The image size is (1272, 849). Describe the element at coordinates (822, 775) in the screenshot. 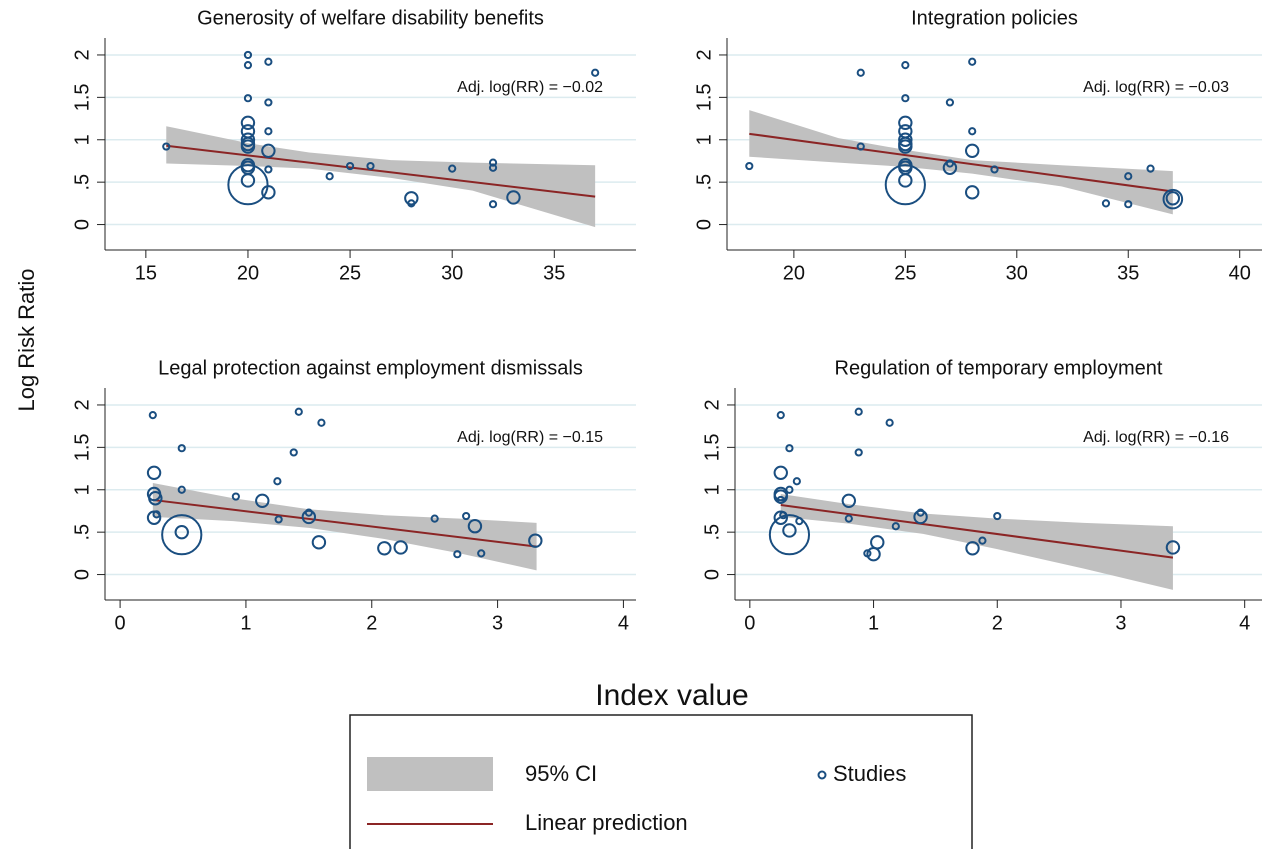

I see `legend-swatch-point` at that location.